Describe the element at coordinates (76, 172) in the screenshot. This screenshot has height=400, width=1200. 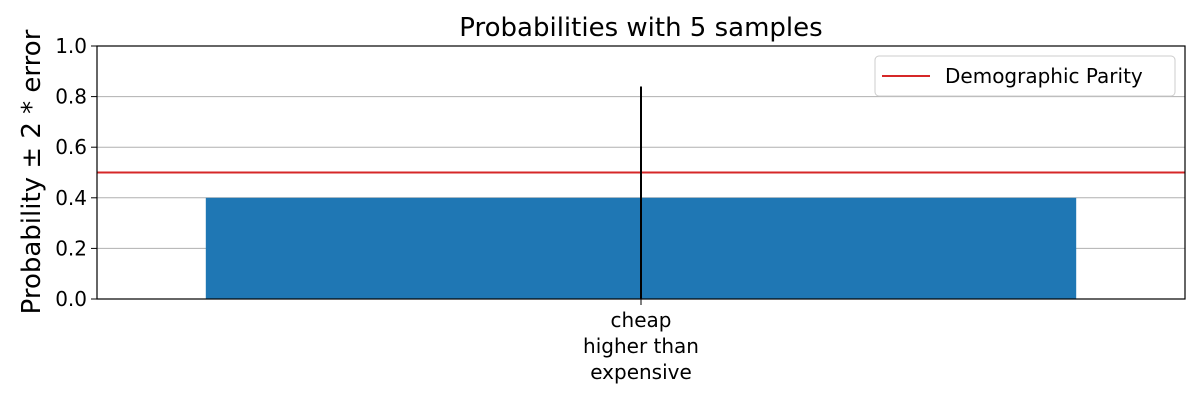
I see `y-axis-ticks: 0.0 0.2 0.4 0.6 0.8 1.0` at that location.